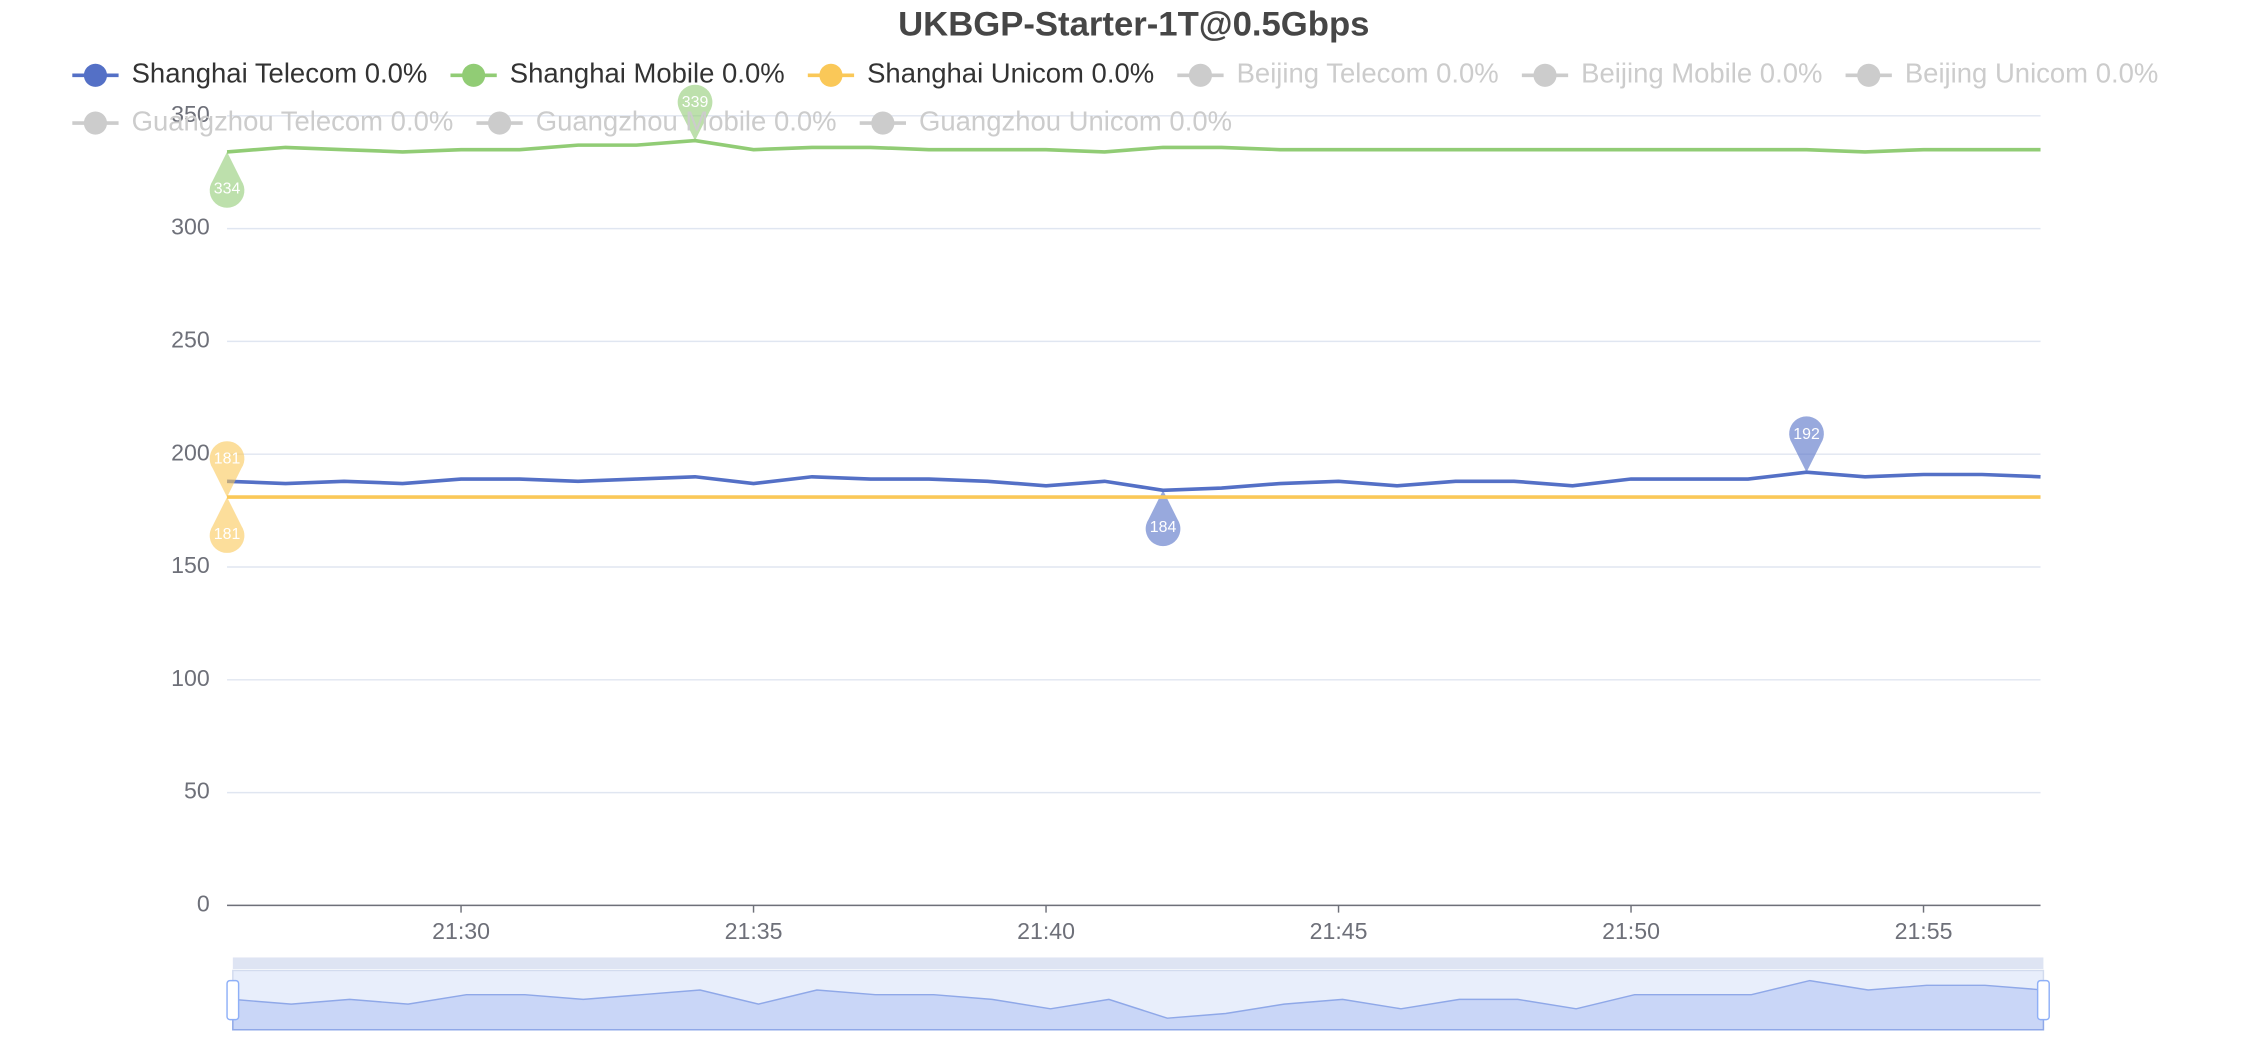 The image size is (2256, 1040). I want to click on legend-item: Beijing Unicom 0.0%, so click(2002, 73).